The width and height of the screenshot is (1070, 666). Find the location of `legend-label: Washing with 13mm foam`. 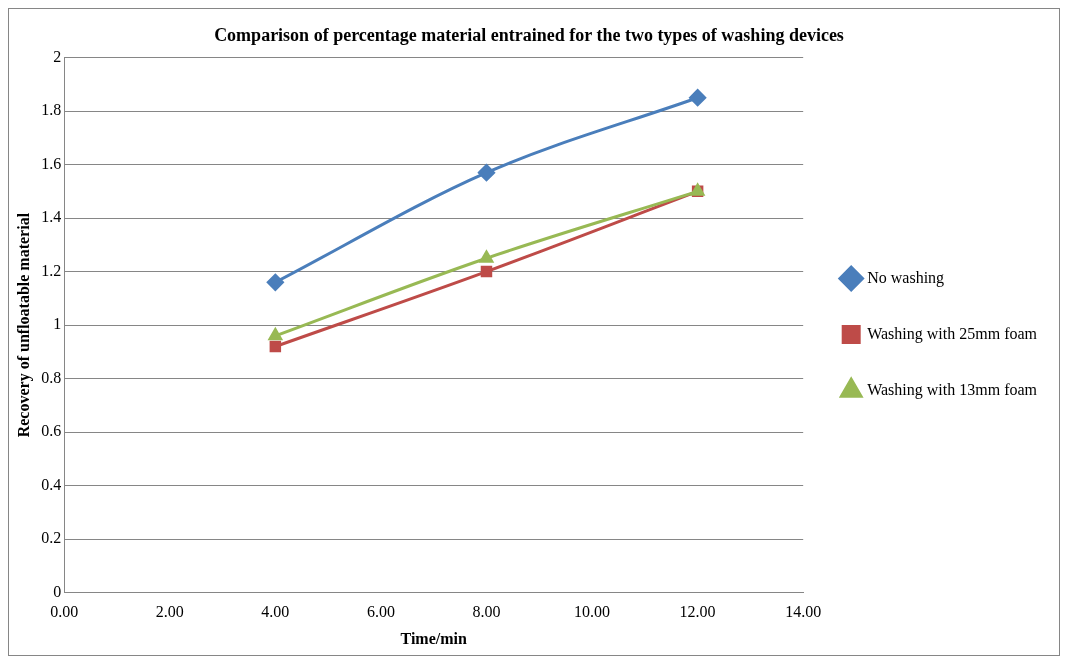

legend-label: Washing with 13mm foam is located at coordinates (952, 389).